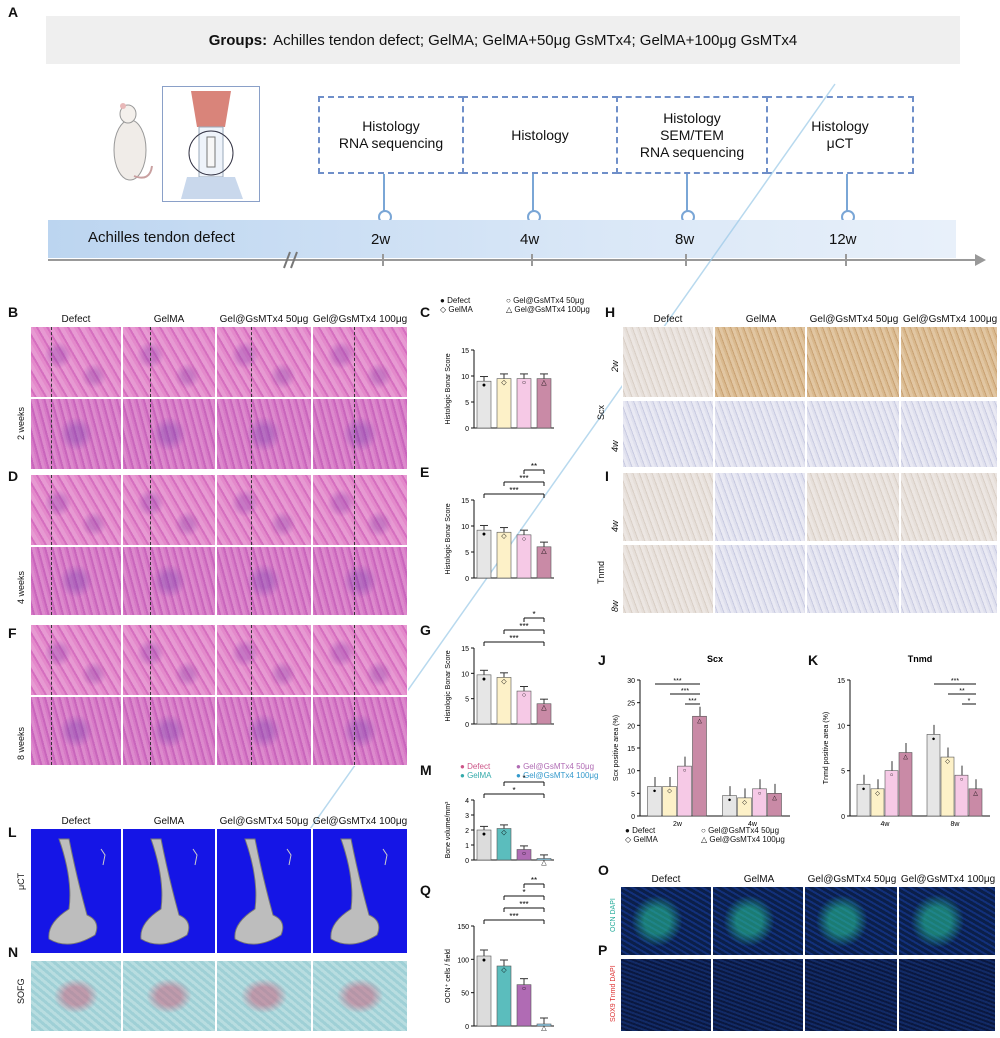 The height and width of the screenshot is (1038, 1000). What do you see at coordinates (631, 726) in the screenshot?
I see `y-tick-label: 20` at bounding box center [631, 726].